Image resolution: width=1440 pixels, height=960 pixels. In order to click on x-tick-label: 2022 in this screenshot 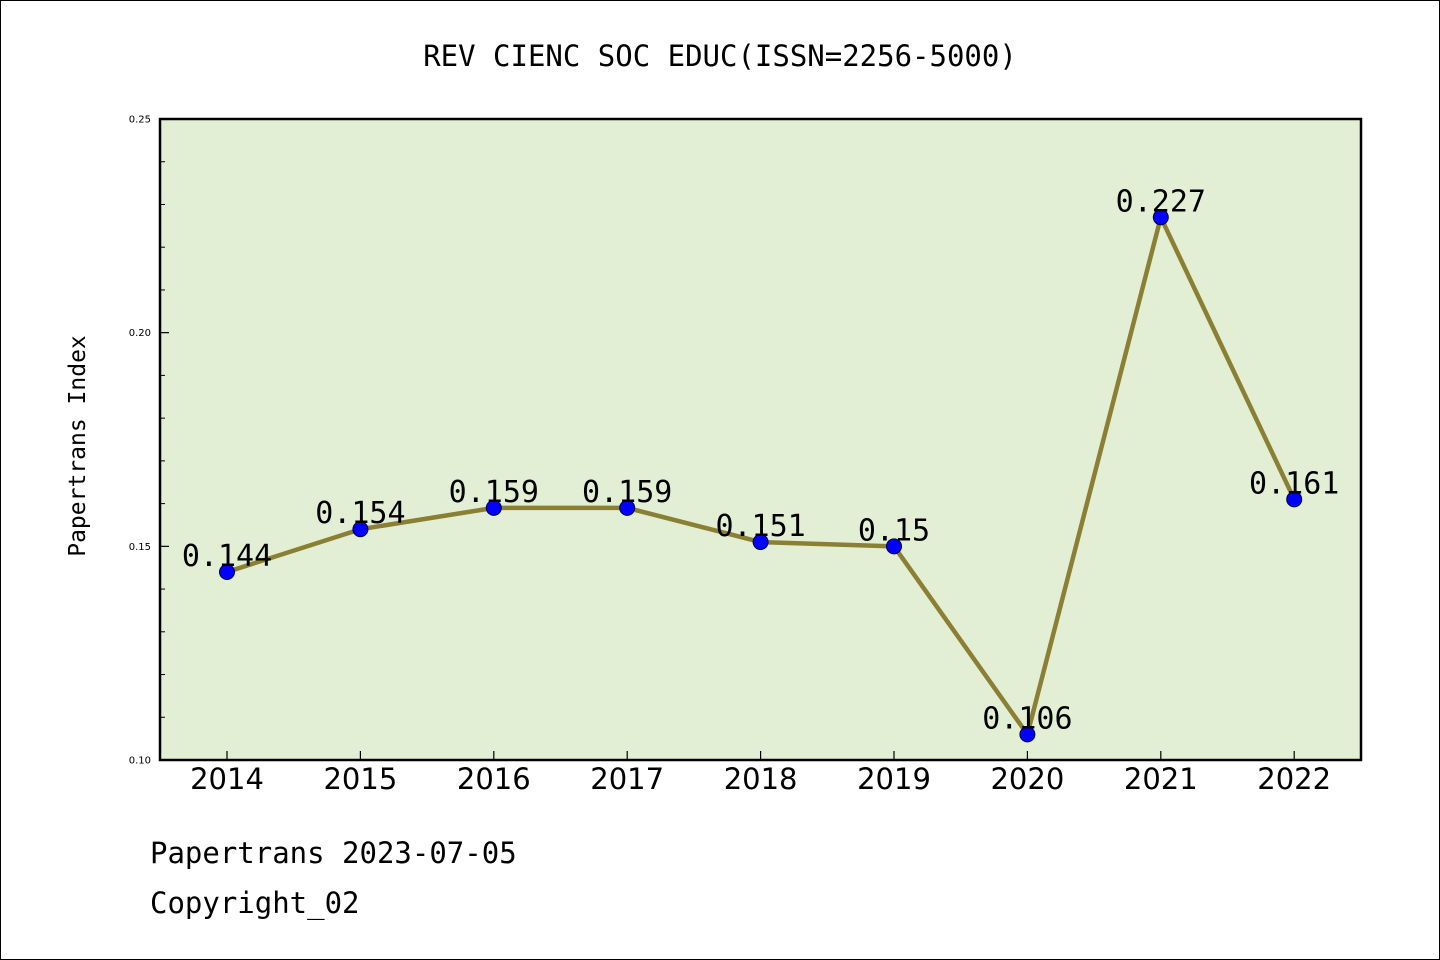, I will do `click(1294, 779)`.